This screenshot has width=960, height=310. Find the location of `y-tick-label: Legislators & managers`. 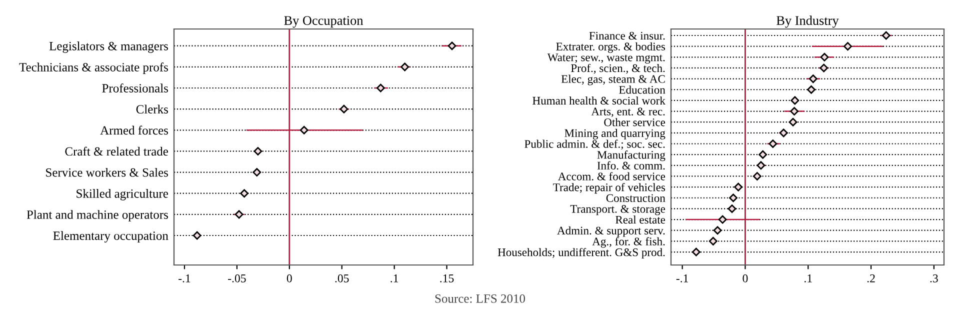

y-tick-label: Legislators & managers is located at coordinates (108, 47).